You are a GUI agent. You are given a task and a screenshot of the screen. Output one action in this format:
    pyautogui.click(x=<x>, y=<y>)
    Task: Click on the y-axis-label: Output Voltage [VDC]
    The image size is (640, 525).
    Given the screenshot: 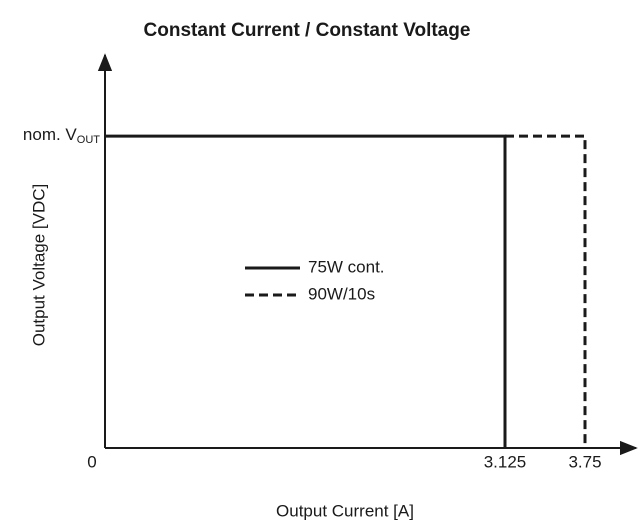 What is the action you would take?
    pyautogui.click(x=38, y=265)
    